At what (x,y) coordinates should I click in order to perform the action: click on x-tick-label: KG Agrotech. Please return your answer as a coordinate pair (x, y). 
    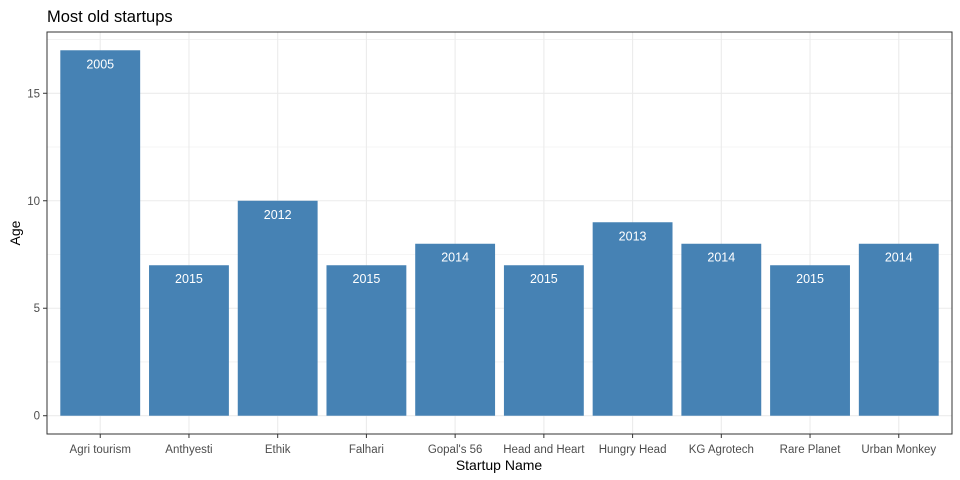
    Looking at the image, I should click on (721, 450).